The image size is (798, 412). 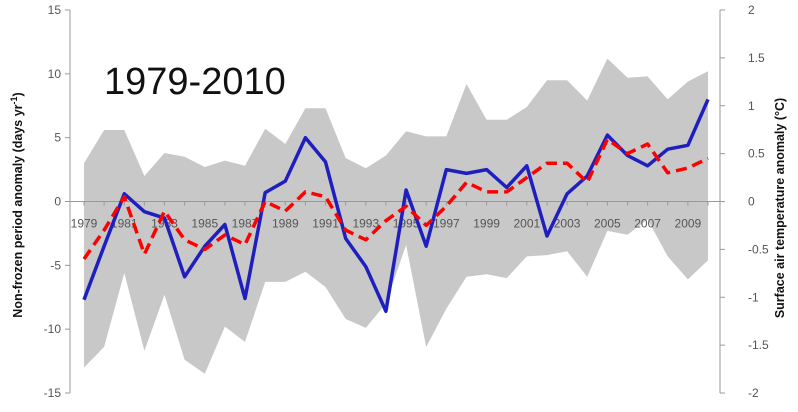 What do you see at coordinates (688, 224) in the screenshot?
I see `x-tick-label: 2009` at bounding box center [688, 224].